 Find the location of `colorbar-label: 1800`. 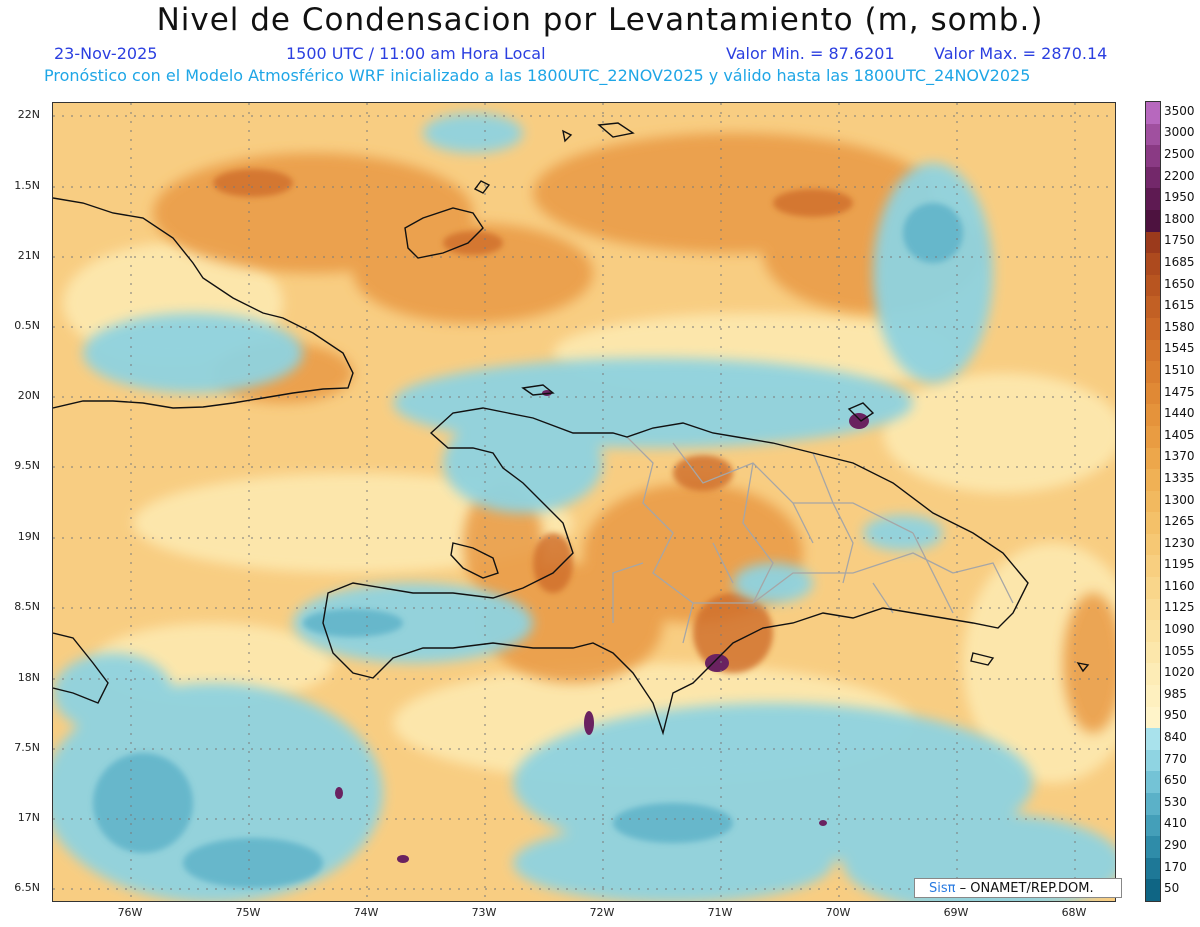

colorbar-label: 1800 is located at coordinates (1179, 218).